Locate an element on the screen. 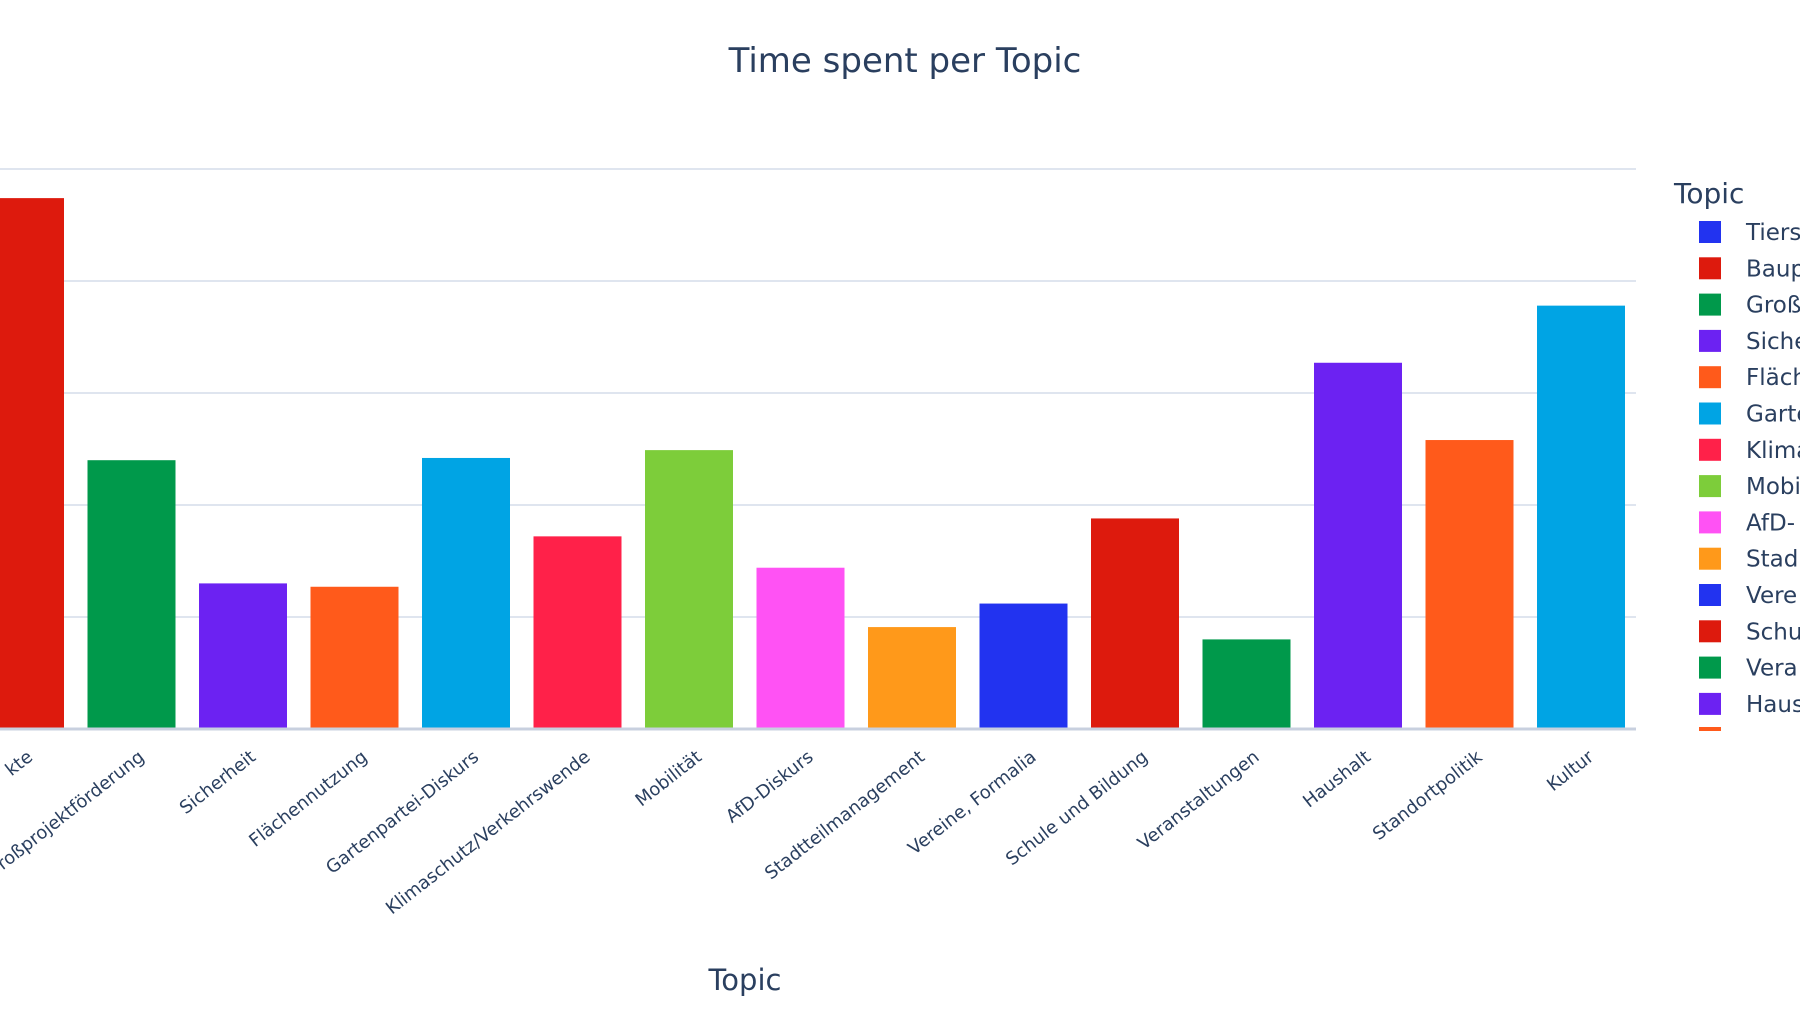  bar-vereine-formalia is located at coordinates (1023, 666).